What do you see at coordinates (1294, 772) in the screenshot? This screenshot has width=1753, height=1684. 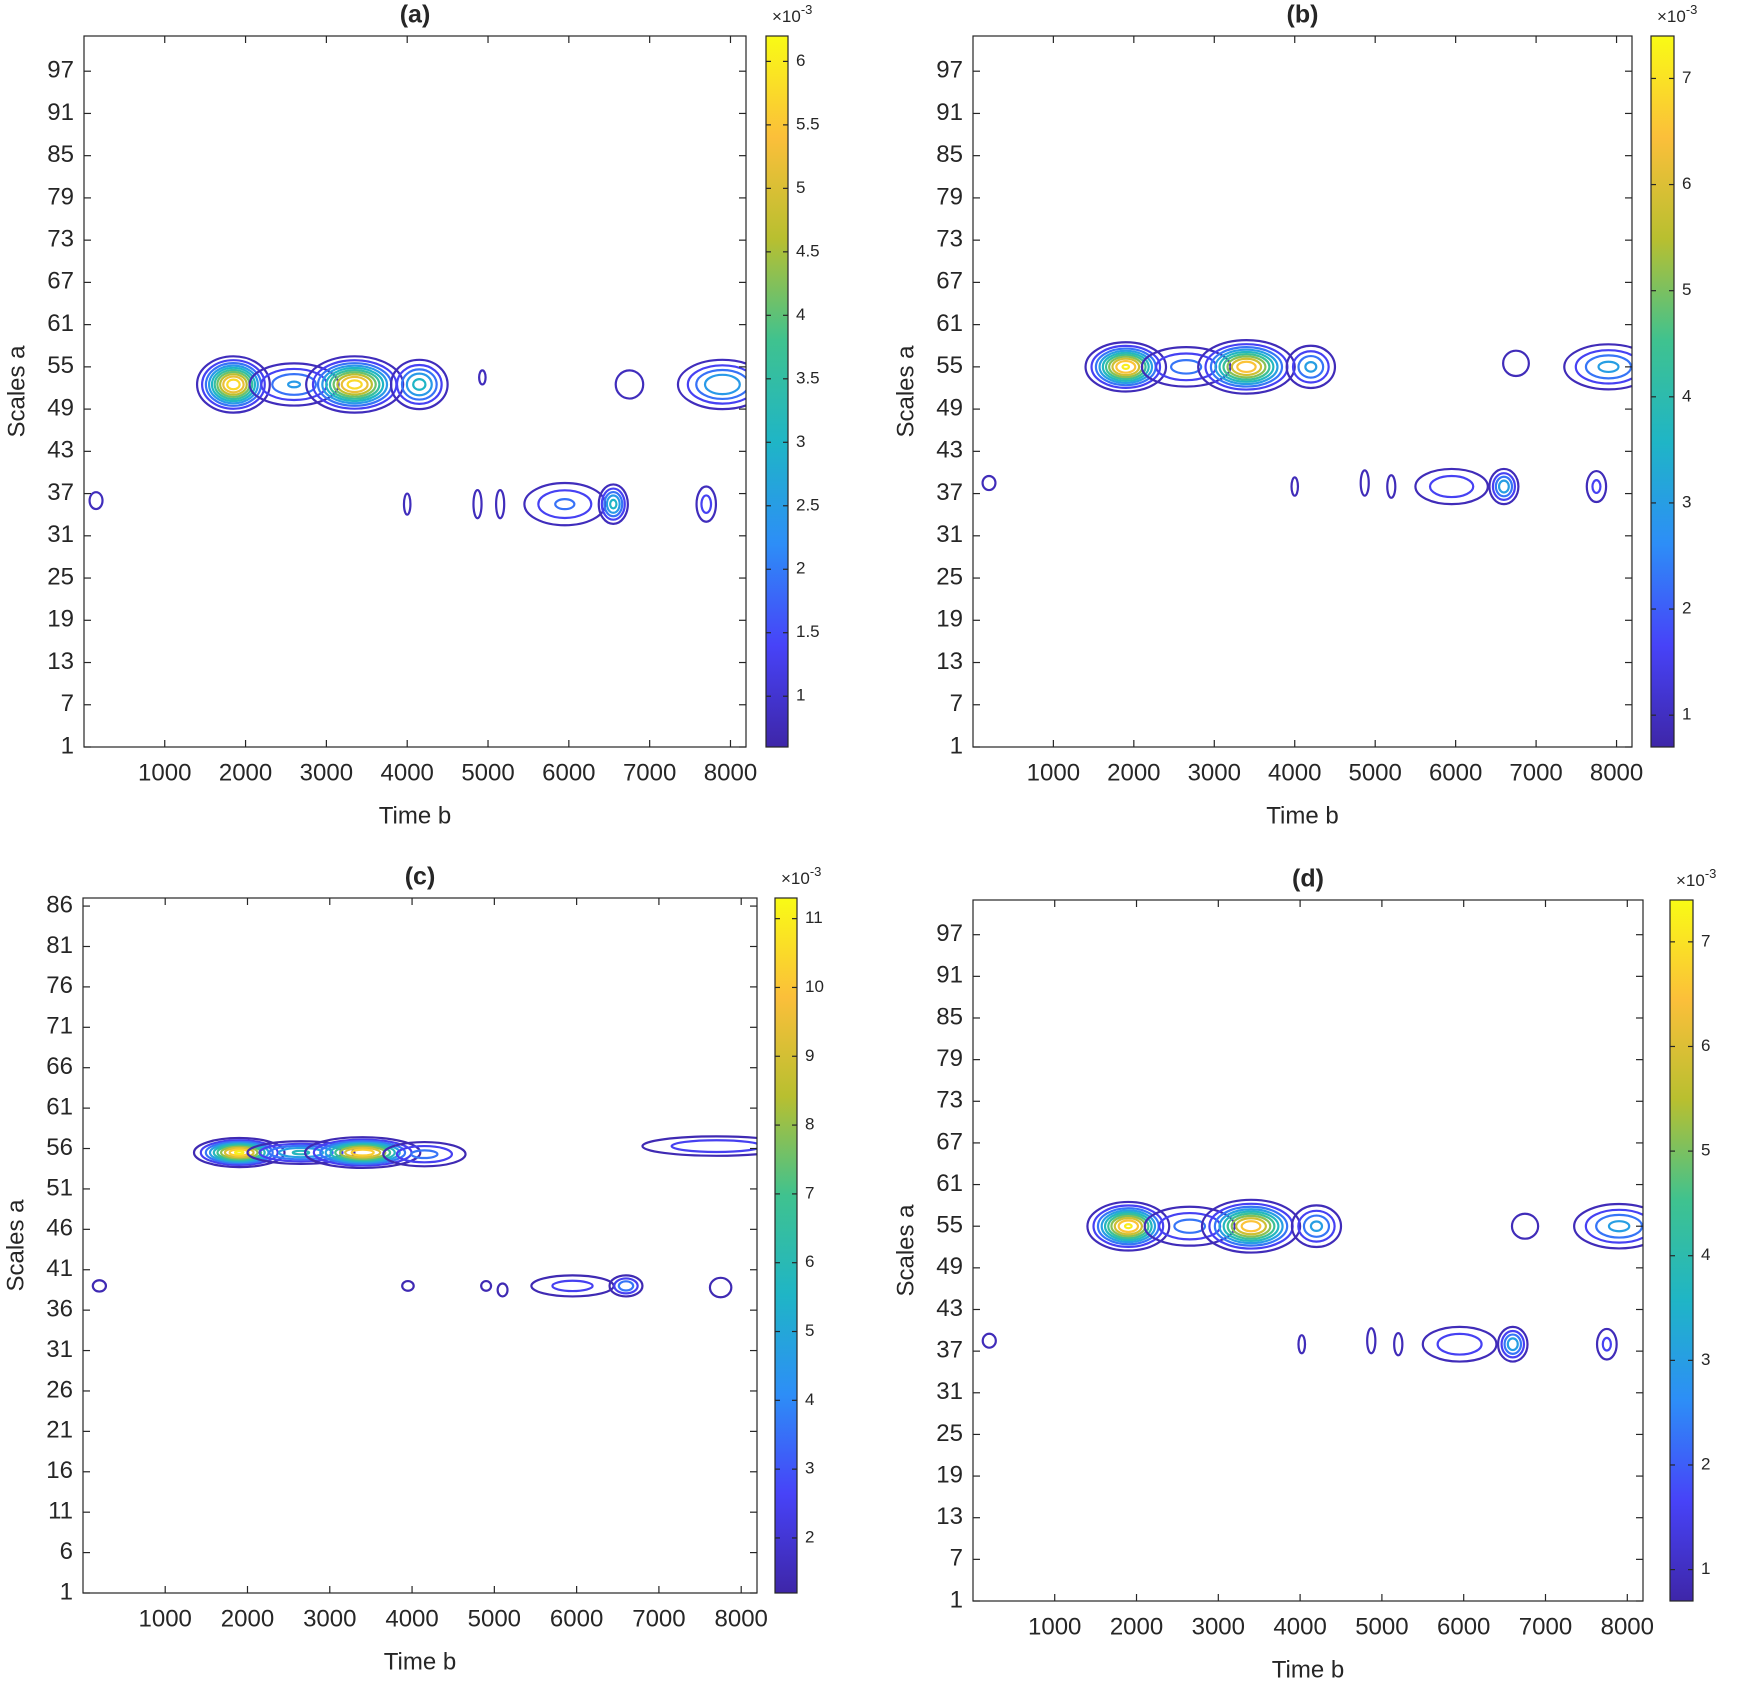 I see `x-tick-label: 4000` at bounding box center [1294, 772].